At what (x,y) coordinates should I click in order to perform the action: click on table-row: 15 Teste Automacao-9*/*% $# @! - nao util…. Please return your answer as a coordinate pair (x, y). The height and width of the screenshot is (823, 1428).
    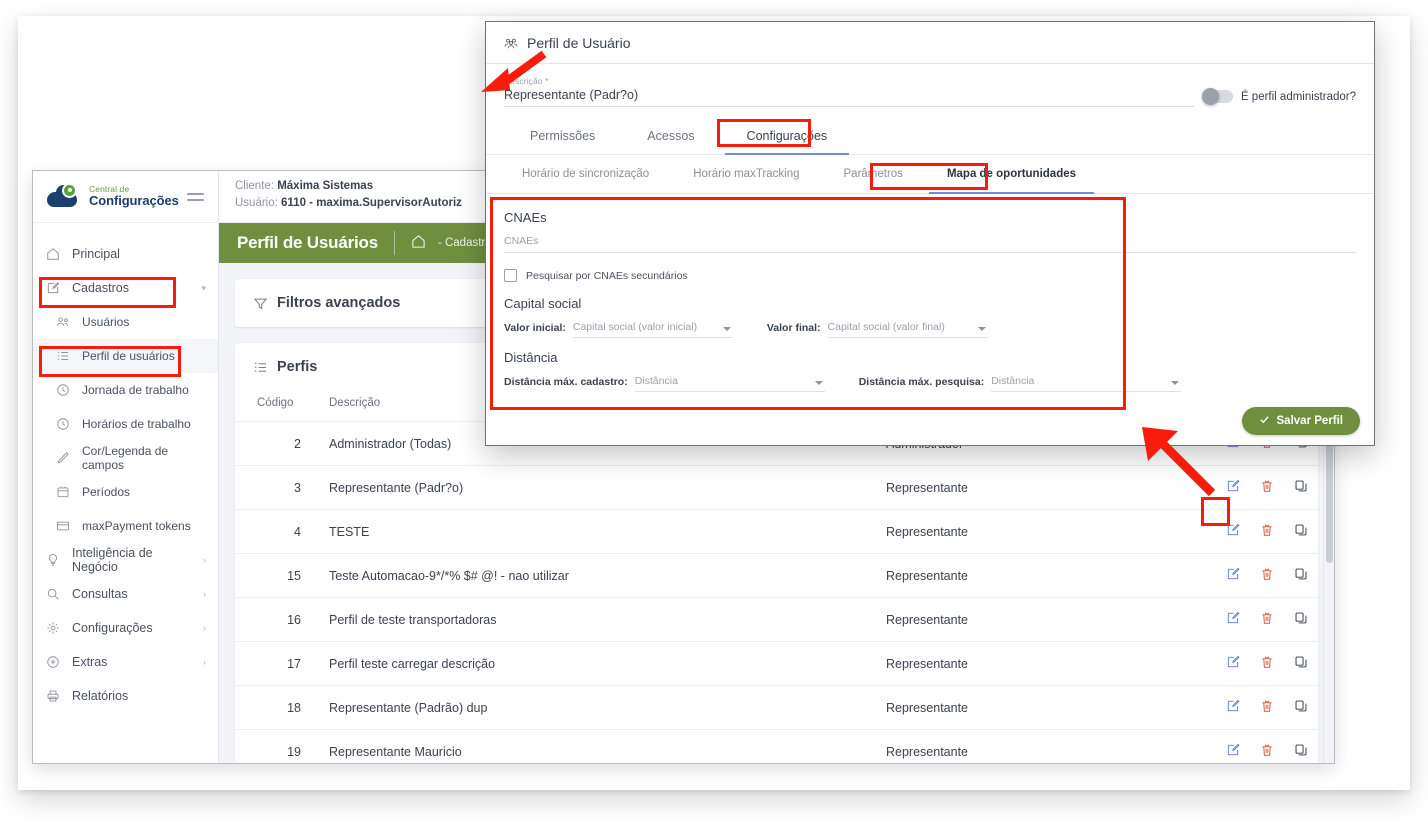
    Looking at the image, I should click on (776, 575).